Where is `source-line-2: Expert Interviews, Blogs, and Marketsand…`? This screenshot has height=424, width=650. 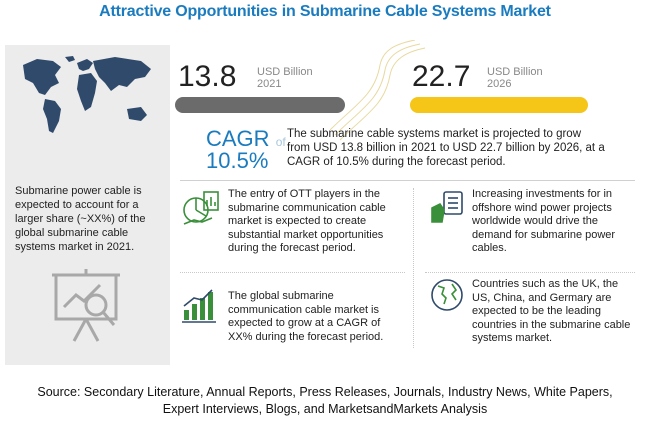 source-line-2: Expert Interviews, Blogs, and Marketsand… is located at coordinates (325, 409).